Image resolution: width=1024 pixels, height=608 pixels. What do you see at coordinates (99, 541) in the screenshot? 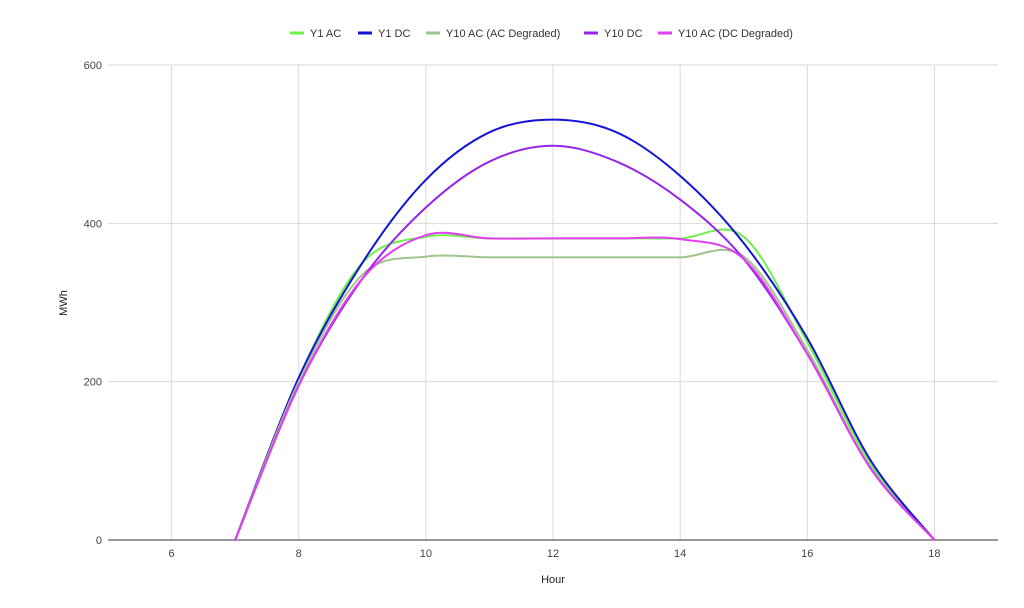
I see `y-tick-label: 0` at bounding box center [99, 541].